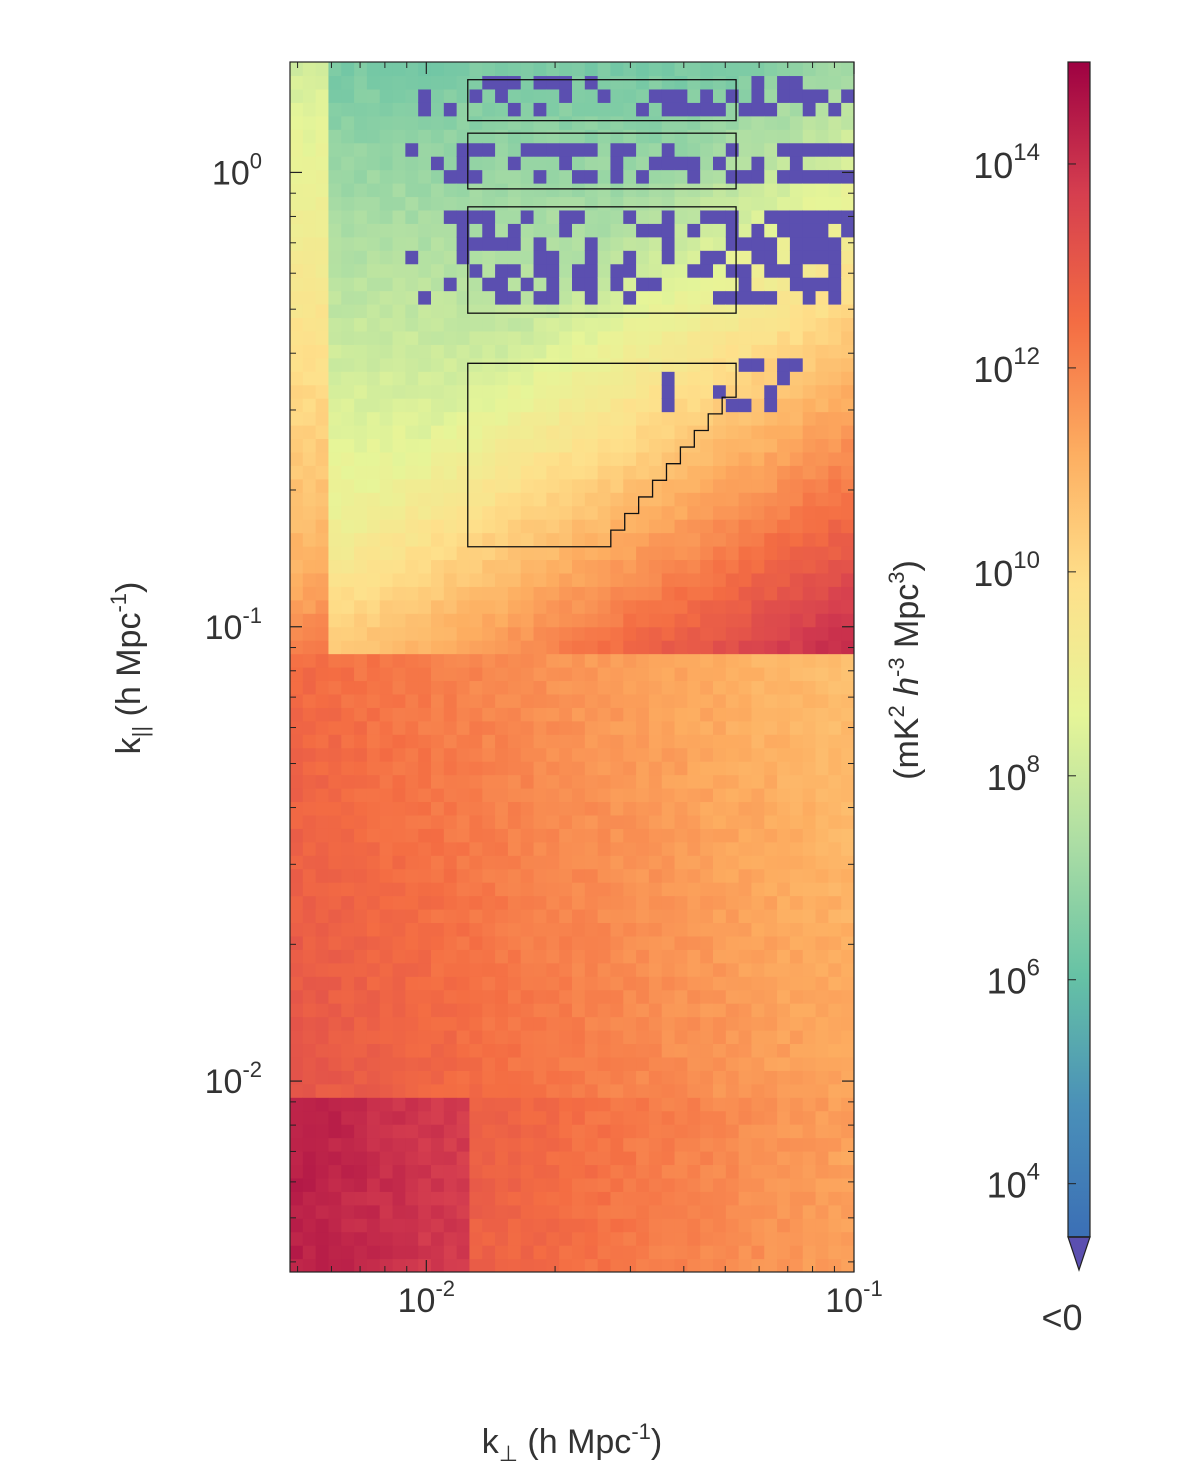 The height and width of the screenshot is (1484, 1196). Describe the element at coordinates (1006, 570) in the screenshot. I see `colorbar-tick-label: 1010` at that location.